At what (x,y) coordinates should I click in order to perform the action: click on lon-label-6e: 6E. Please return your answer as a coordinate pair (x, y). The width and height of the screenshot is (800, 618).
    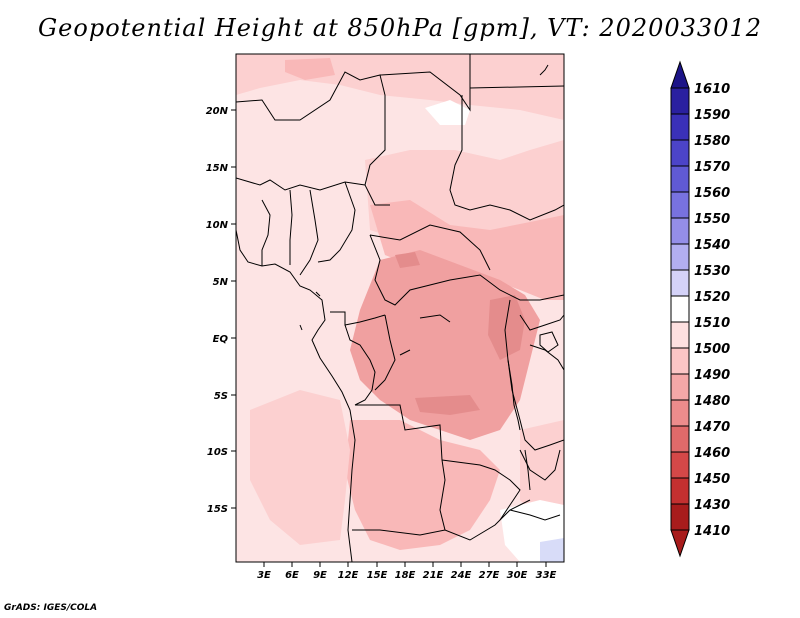
    Looking at the image, I should click on (292, 575).